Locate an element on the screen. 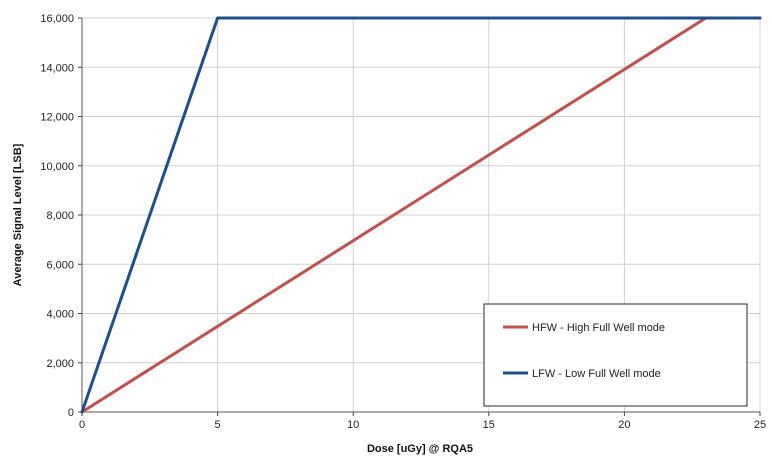 This screenshot has height=460, width=772. y-tick-label: 14,000 is located at coordinates (57, 68).